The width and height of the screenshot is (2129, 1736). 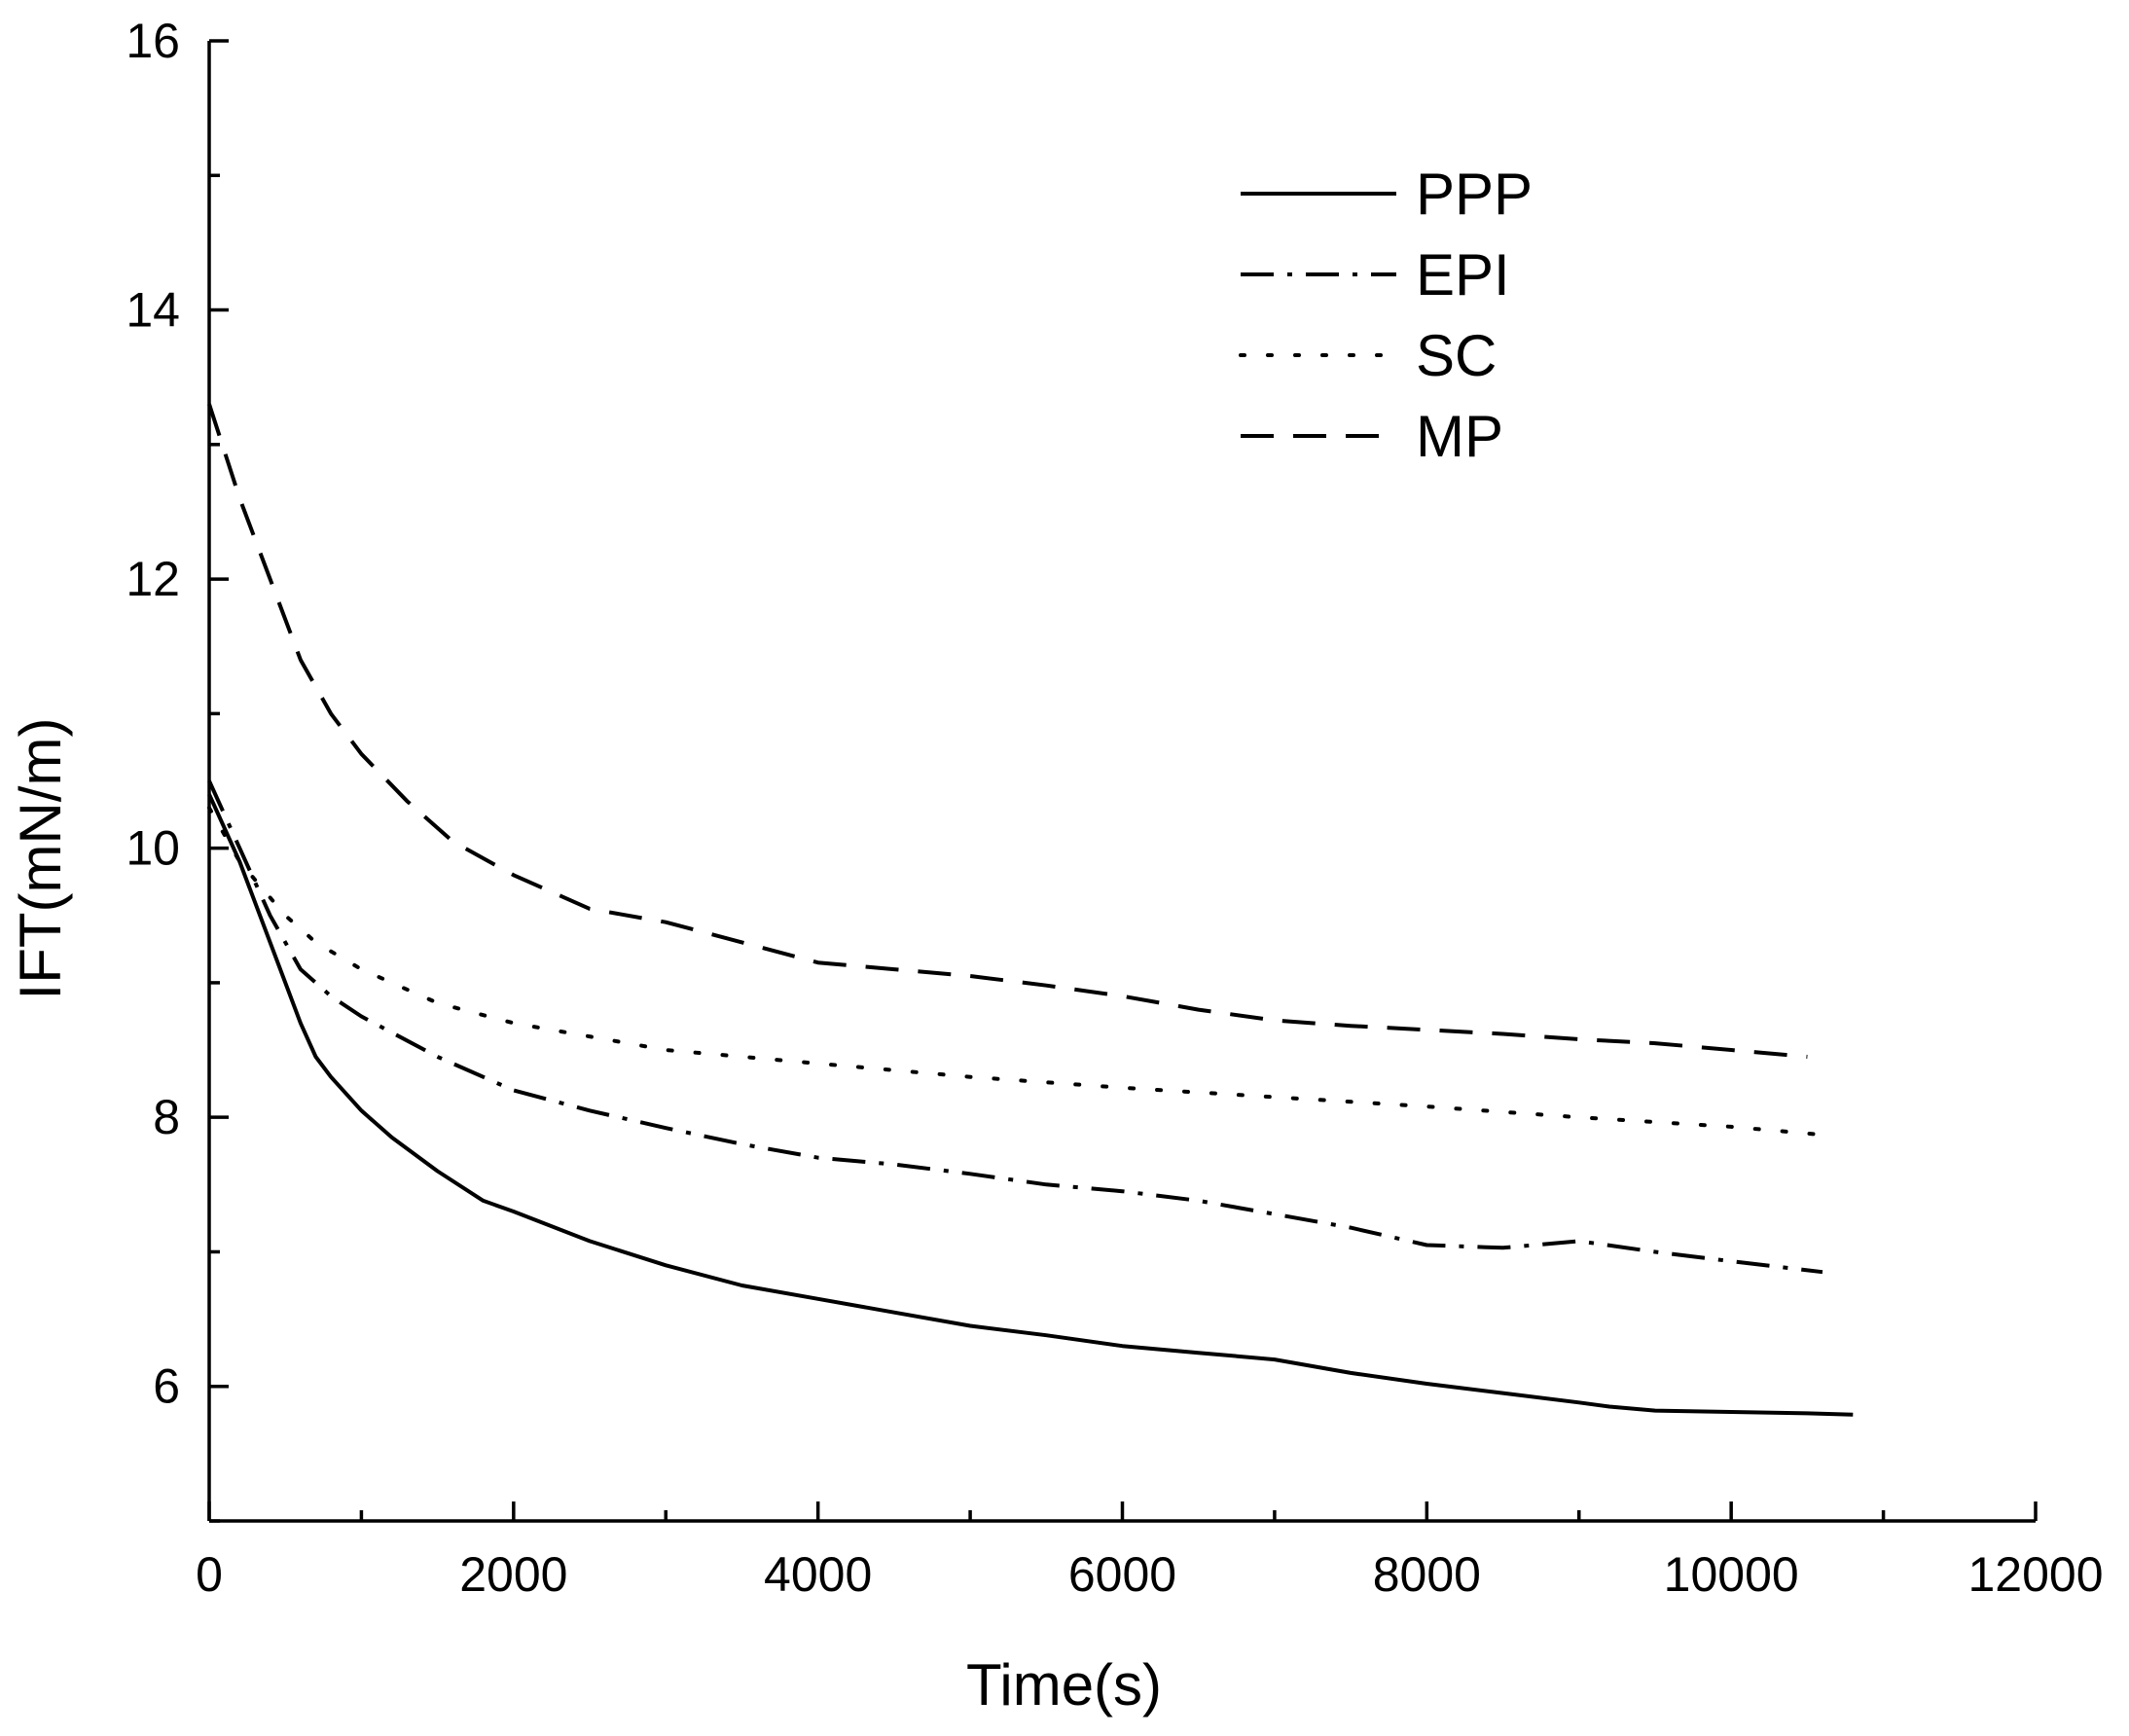 What do you see at coordinates (1064, 1685) in the screenshot?
I see `x-axis-title: Time(s)` at bounding box center [1064, 1685].